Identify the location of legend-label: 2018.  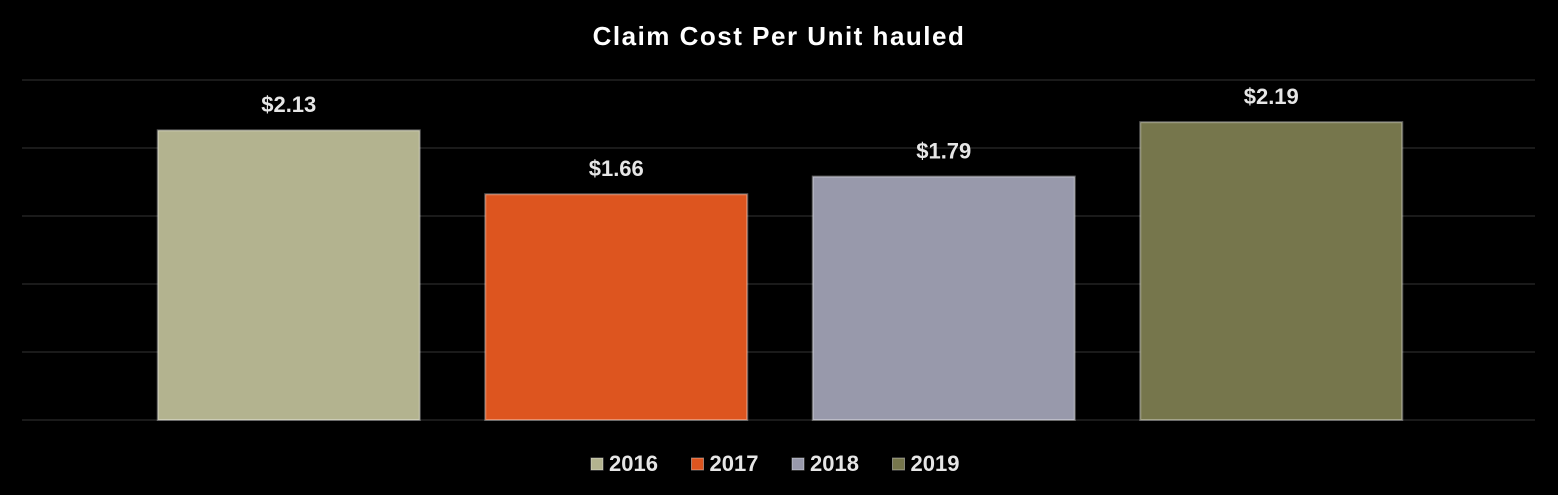
(834, 463).